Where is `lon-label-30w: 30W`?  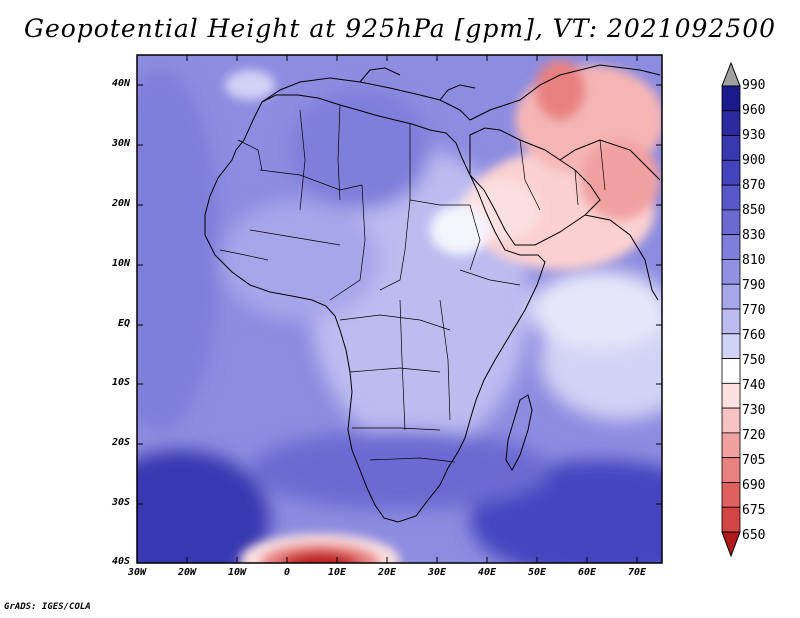
lon-label-30w: 30W is located at coordinates (137, 572).